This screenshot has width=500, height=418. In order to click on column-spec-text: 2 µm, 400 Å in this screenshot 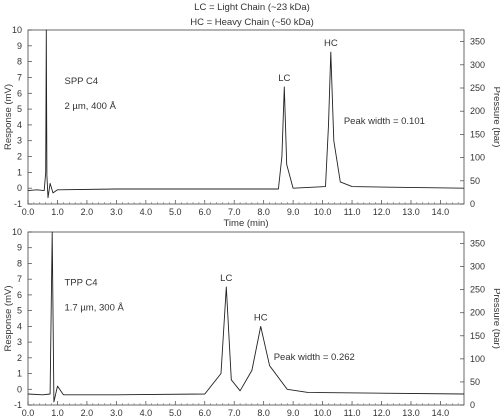, I will do `click(90, 106)`.